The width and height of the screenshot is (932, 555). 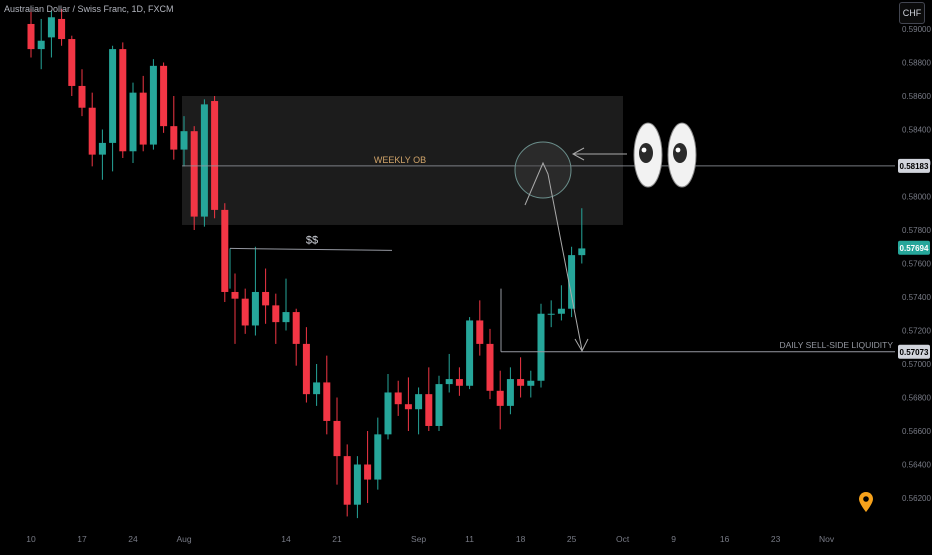 What do you see at coordinates (912, 13) in the screenshot?
I see `currency-button: CHF` at bounding box center [912, 13].